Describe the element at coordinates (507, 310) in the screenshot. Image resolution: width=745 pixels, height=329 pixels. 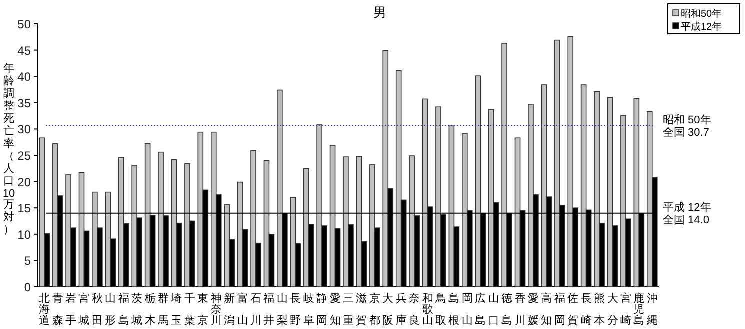
I see `x-tick-label: 徳島` at that location.